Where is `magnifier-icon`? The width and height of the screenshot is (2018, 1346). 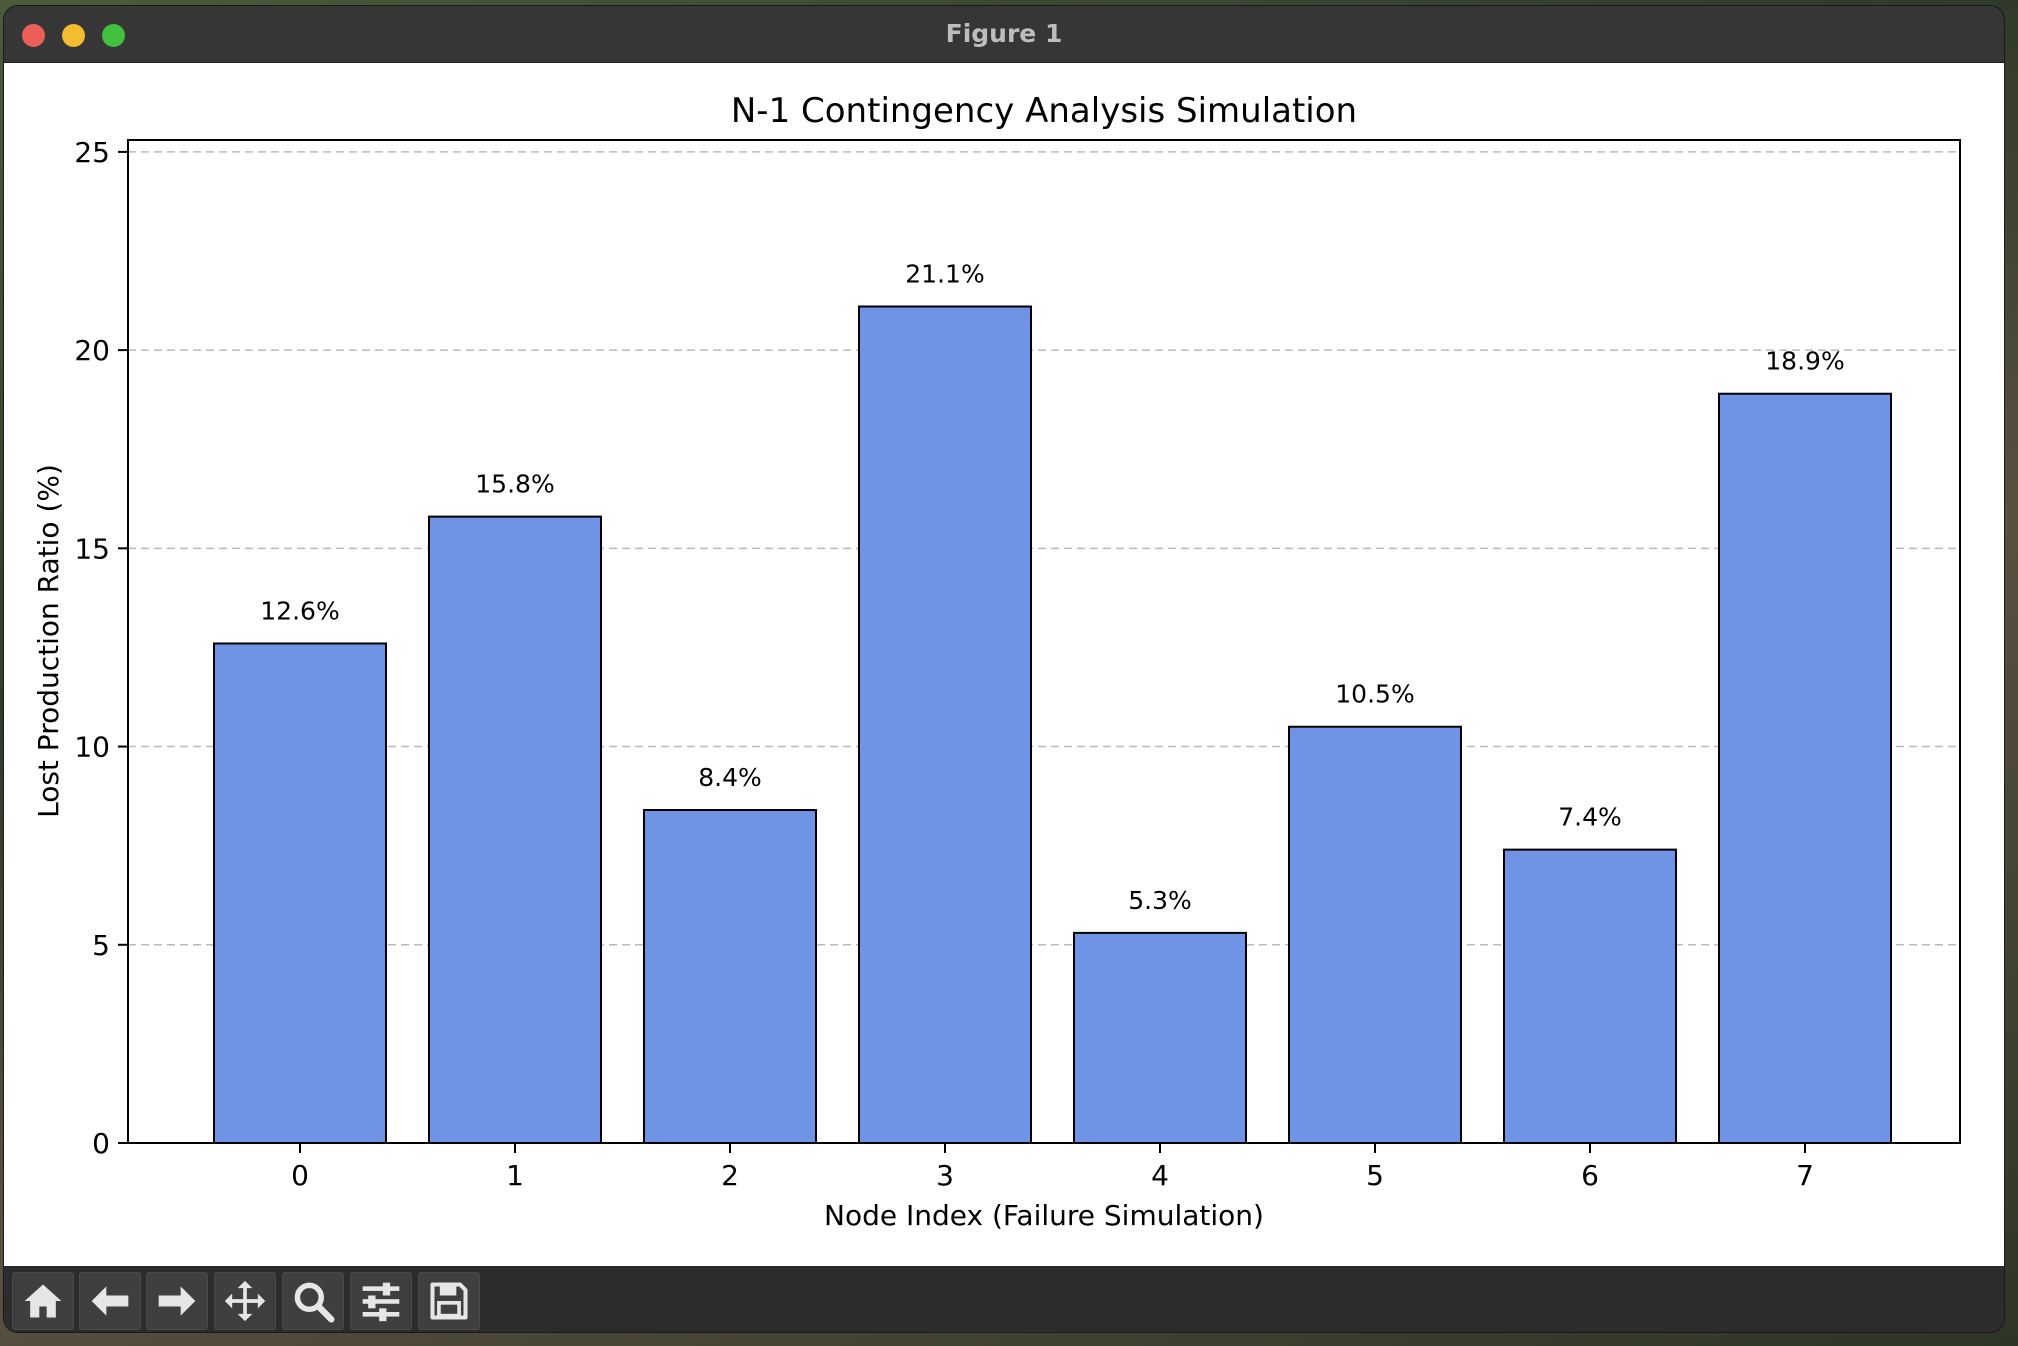 magnifier-icon is located at coordinates (314, 1302).